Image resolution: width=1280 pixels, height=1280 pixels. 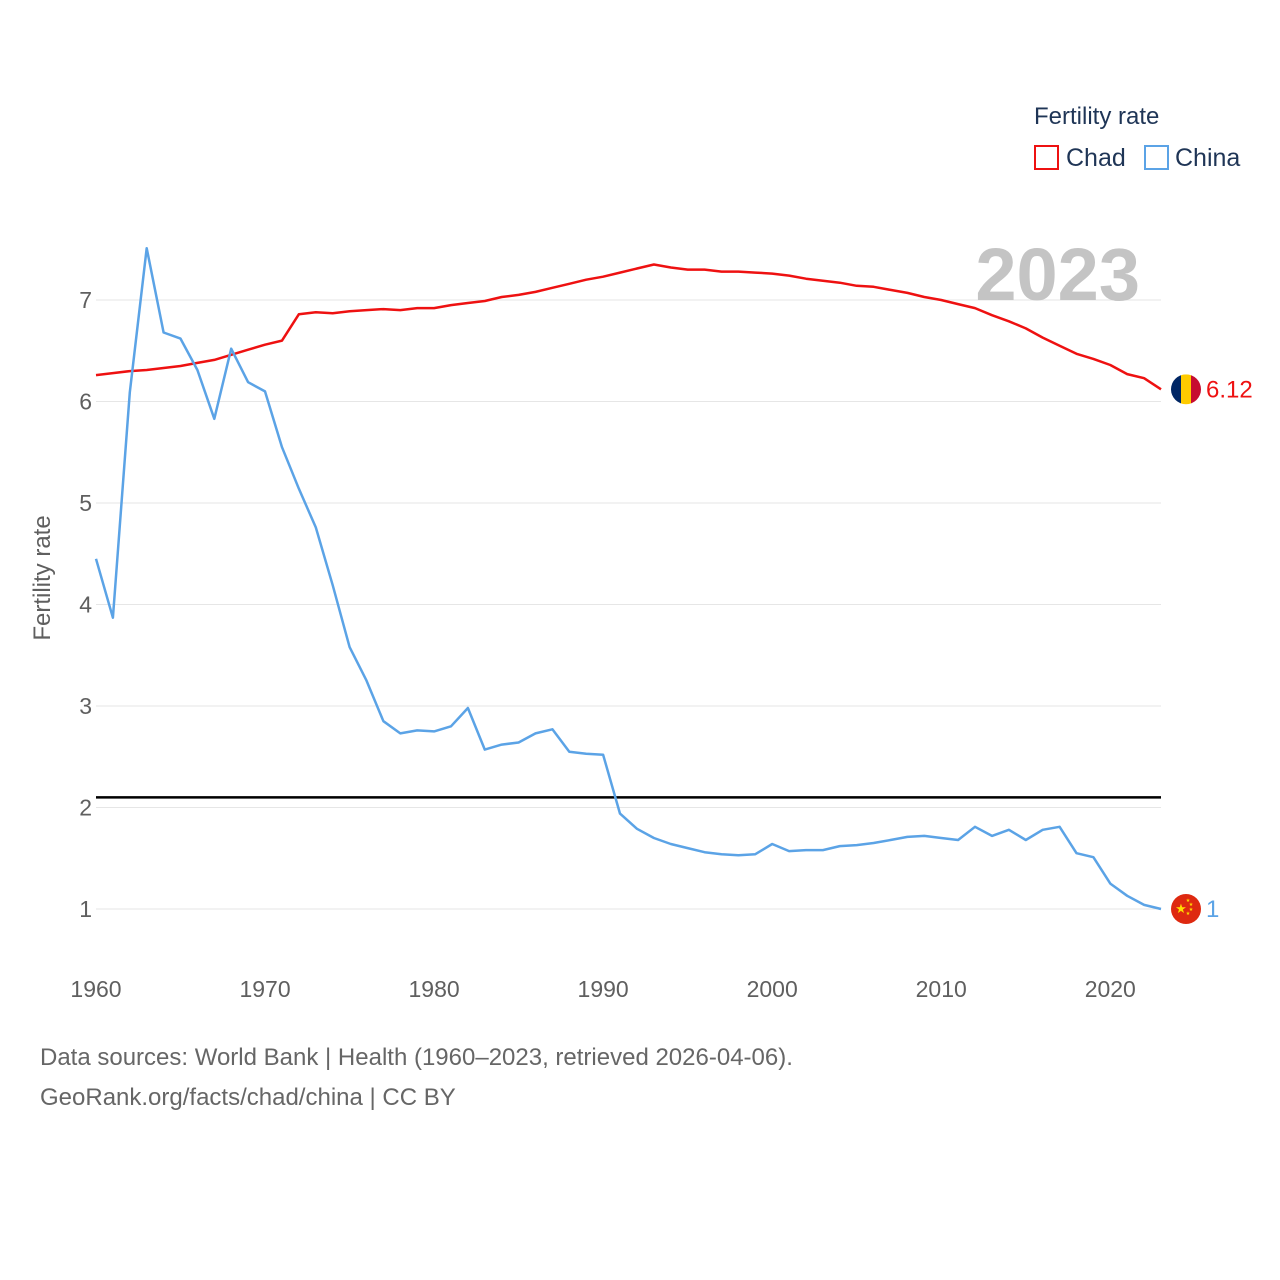 I want to click on x-axis-ticks: 1960 1970 1980 1990 2000 2010 2020, so click(x=602, y=989).